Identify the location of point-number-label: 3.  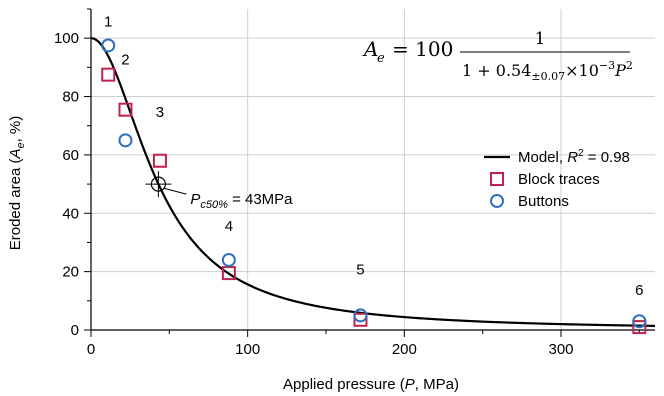
(160, 112).